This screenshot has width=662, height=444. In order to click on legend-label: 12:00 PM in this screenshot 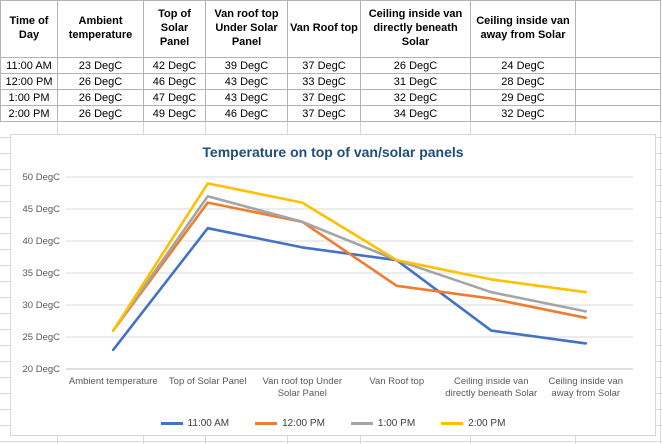, I will do `click(303, 423)`.